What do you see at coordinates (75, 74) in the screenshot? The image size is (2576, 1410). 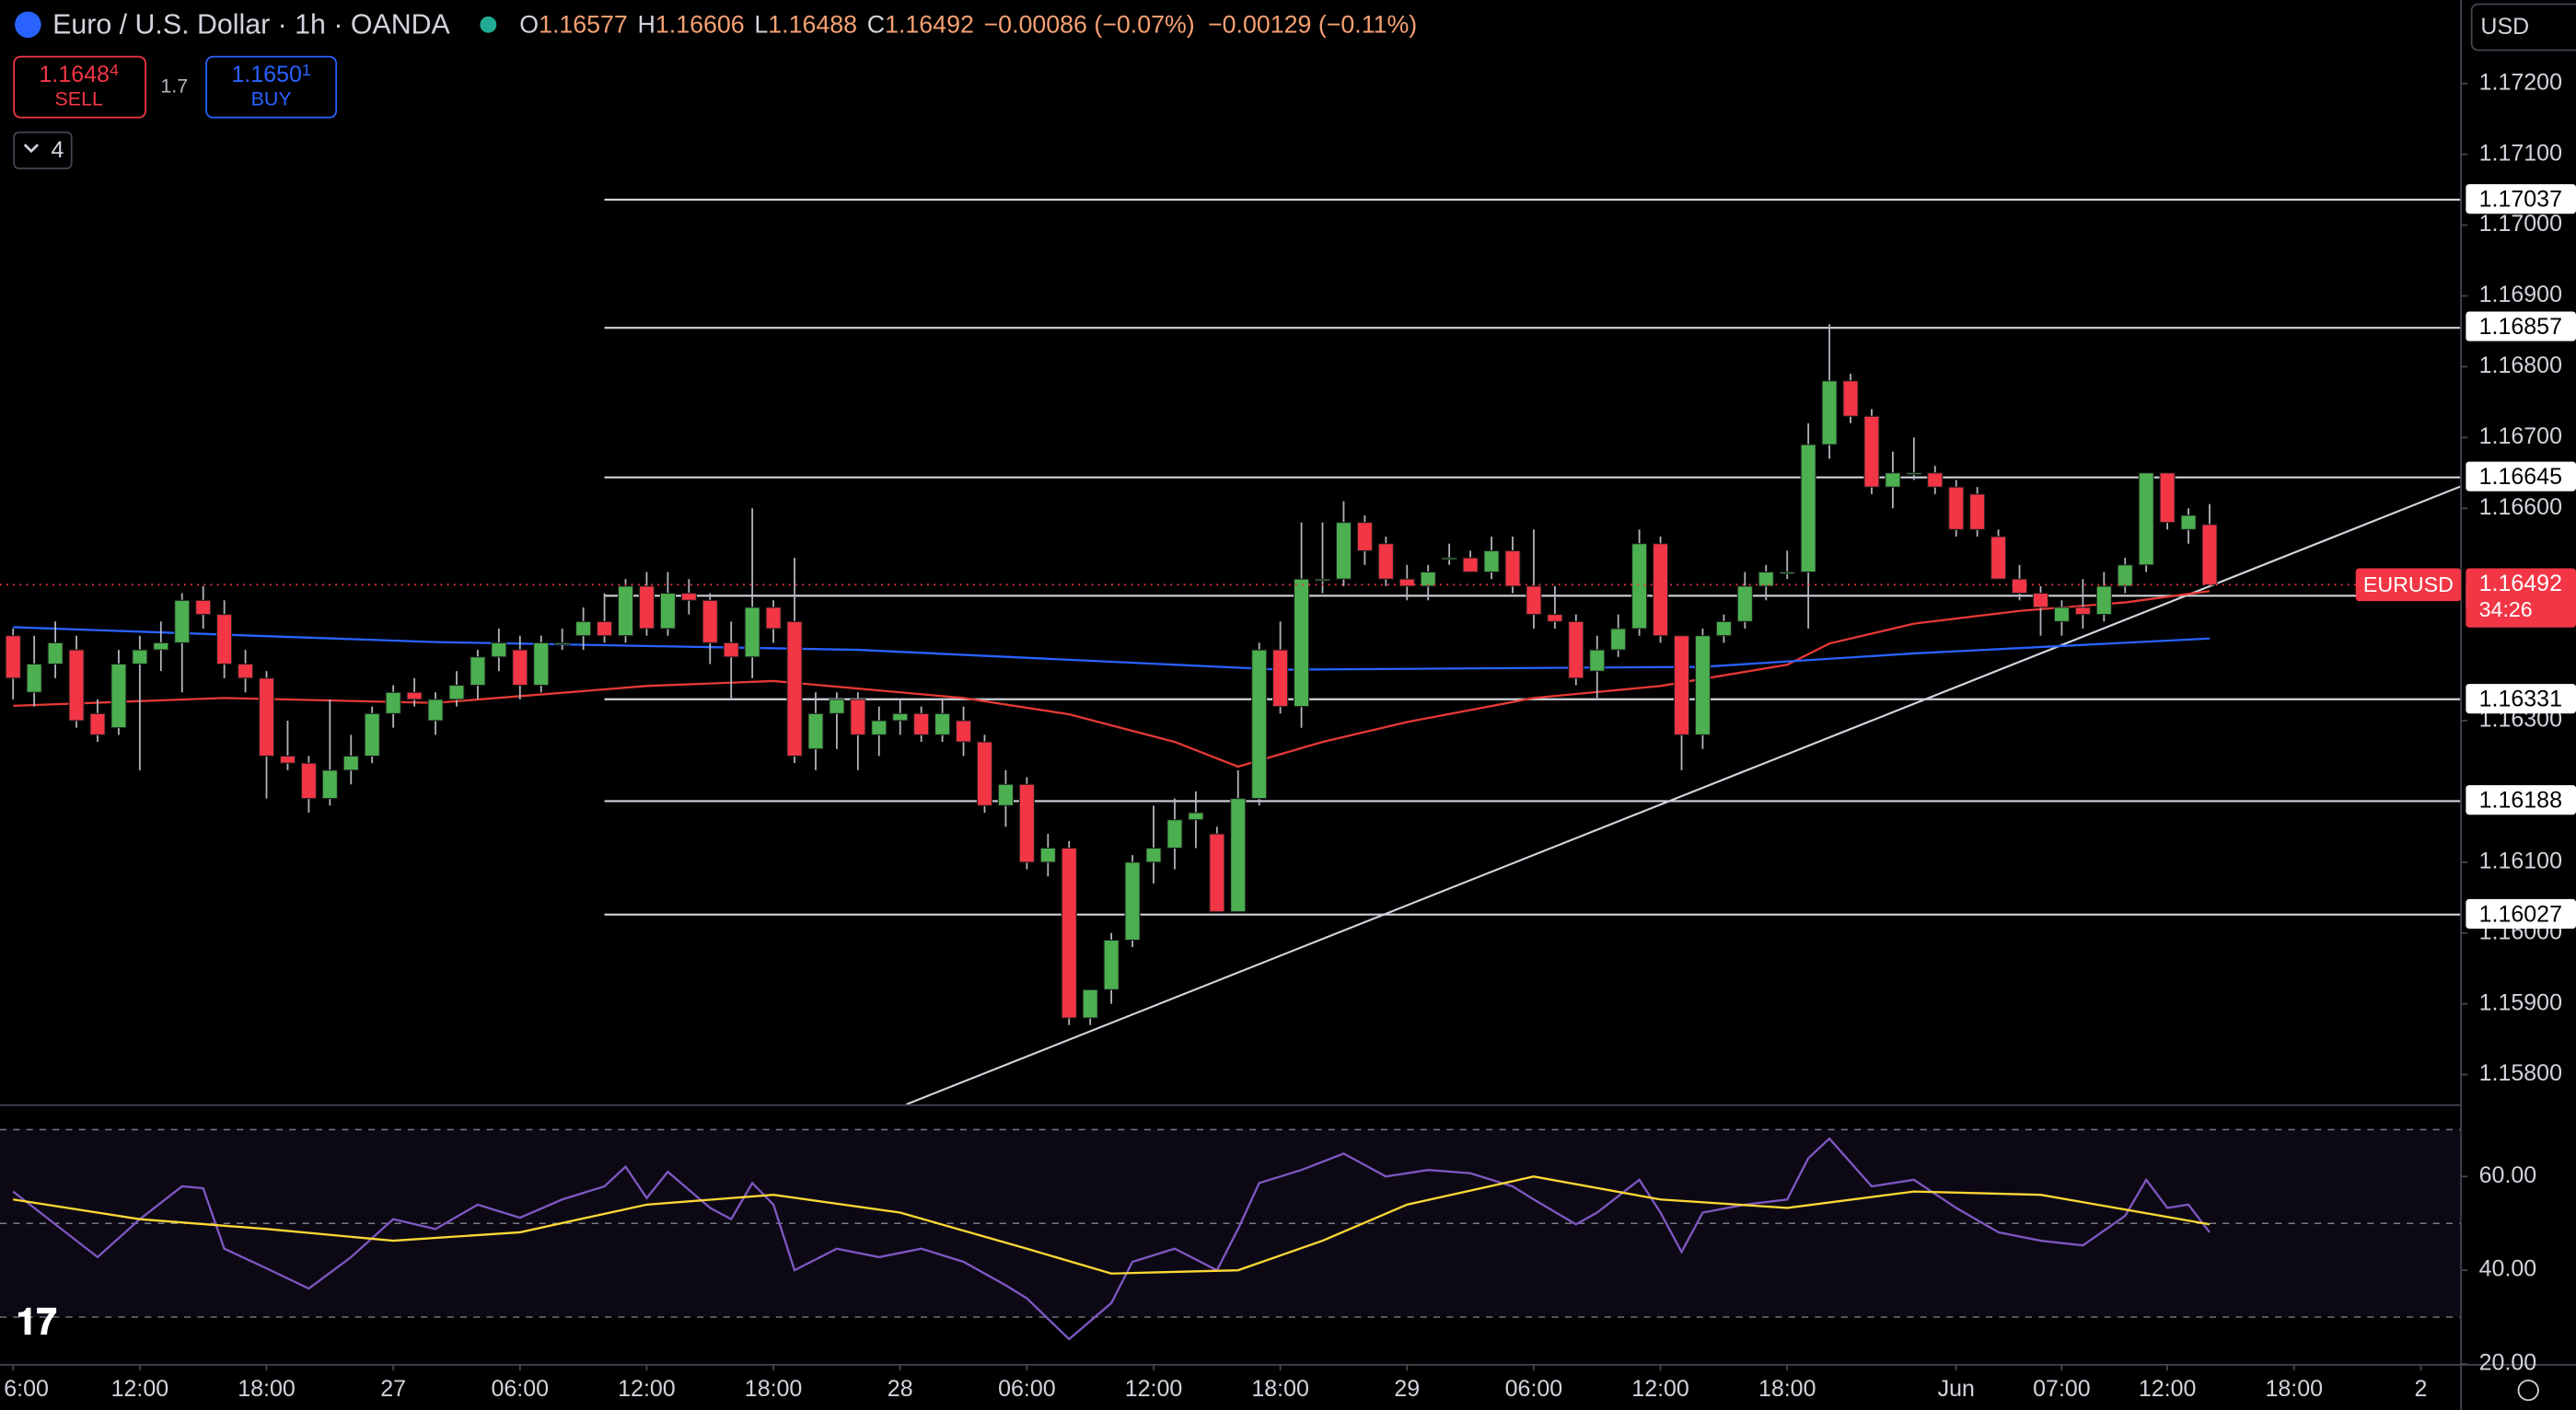 I see `sell-price: 1.1648` at bounding box center [75, 74].